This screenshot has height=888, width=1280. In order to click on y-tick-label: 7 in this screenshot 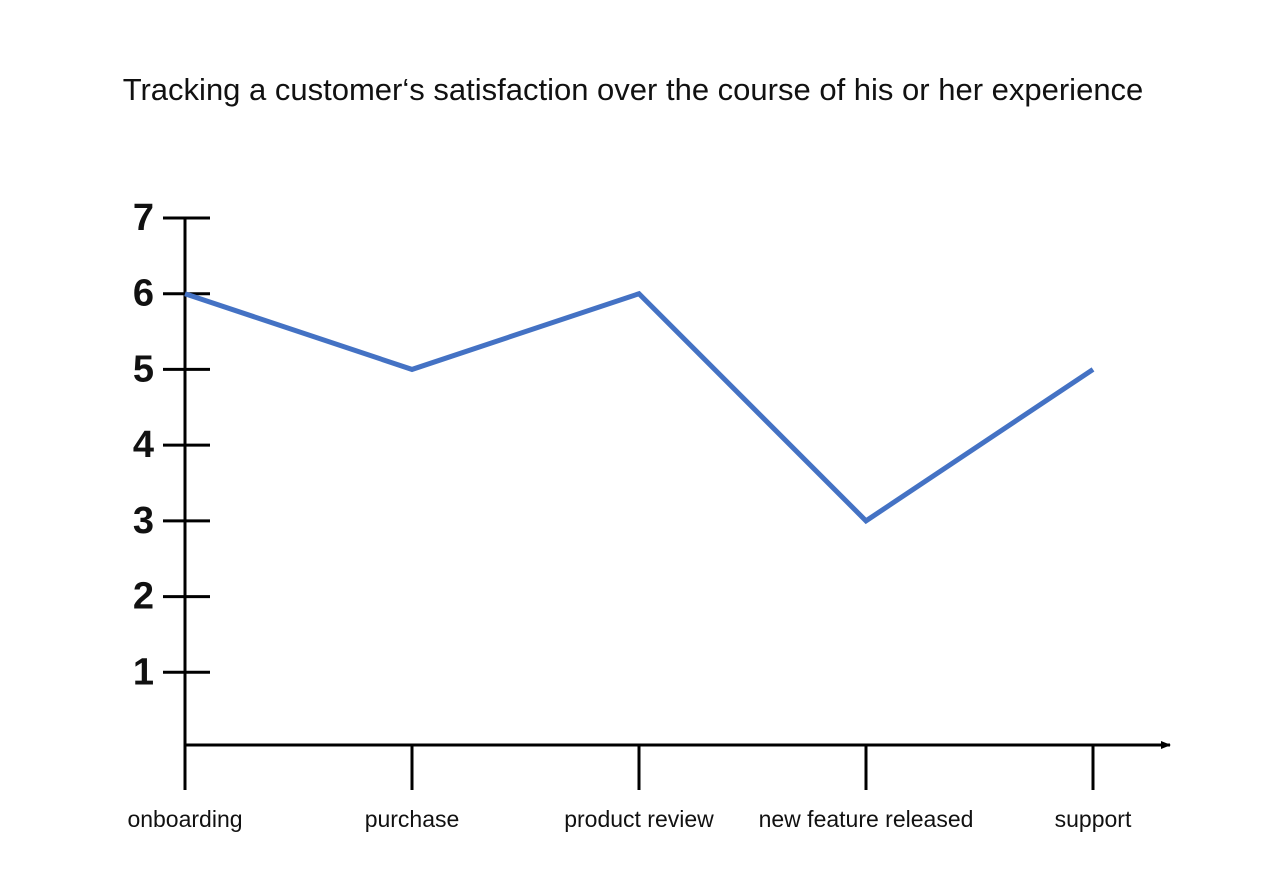, I will do `click(143, 218)`.